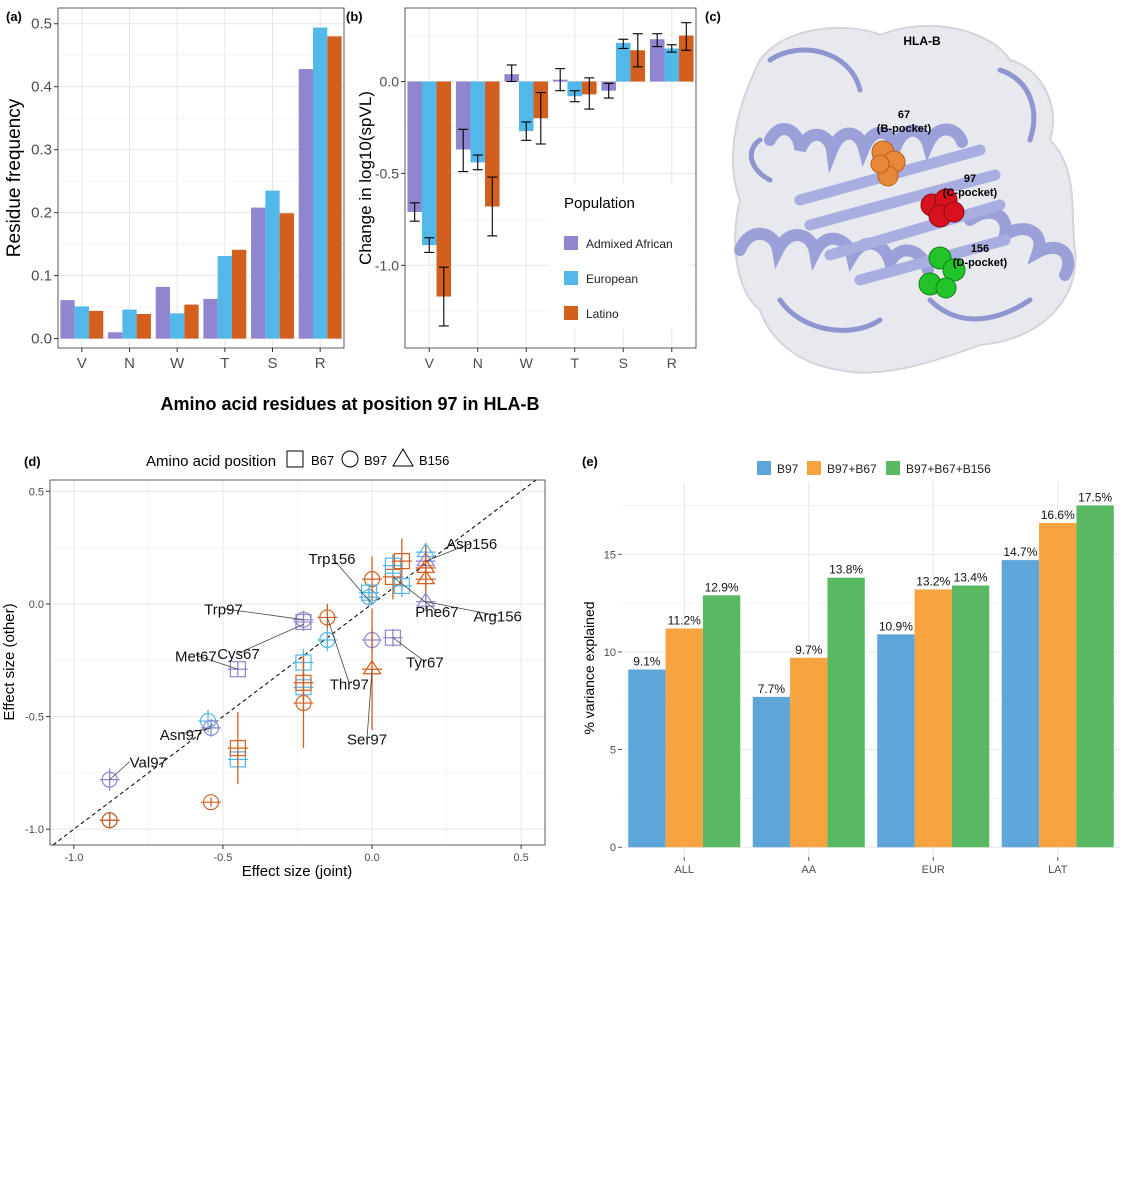 Image resolution: width=1136 pixels, height=1200 pixels. I want to click on panel-label-a: (a), so click(14, 16).